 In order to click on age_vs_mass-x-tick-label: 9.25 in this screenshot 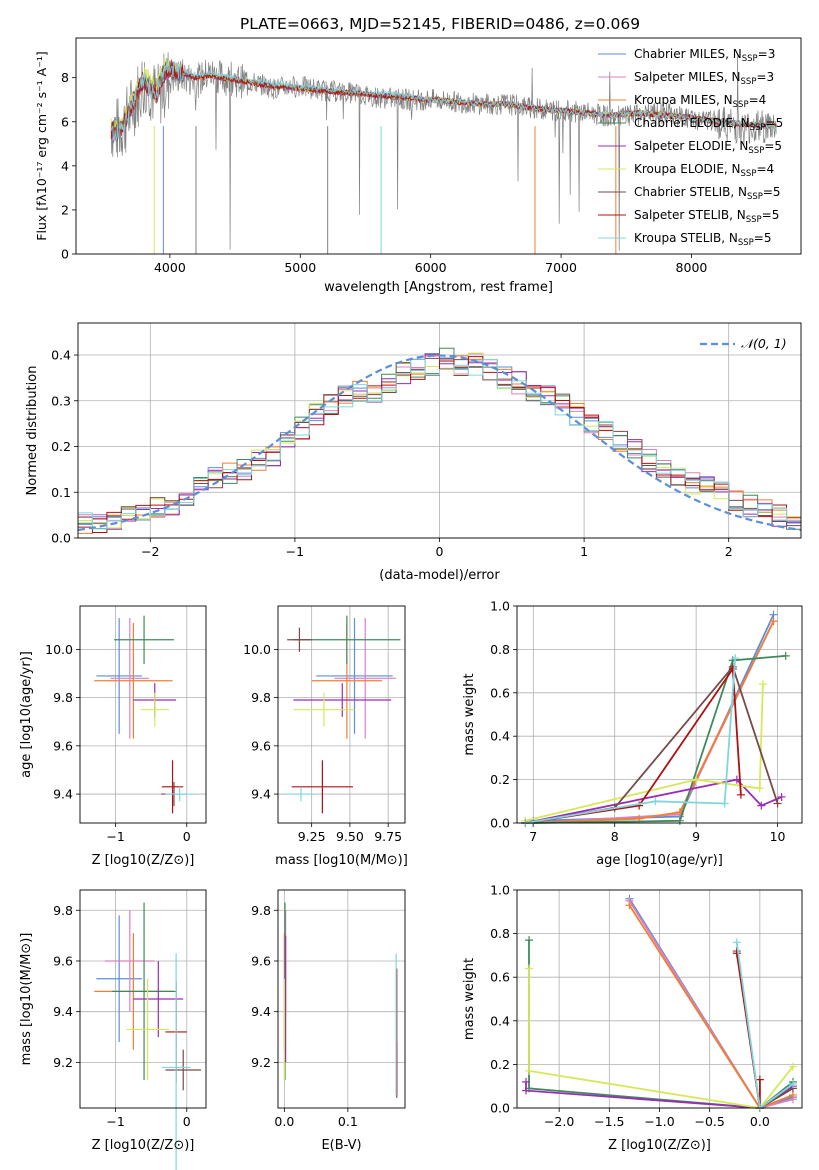, I will do `click(312, 836)`.